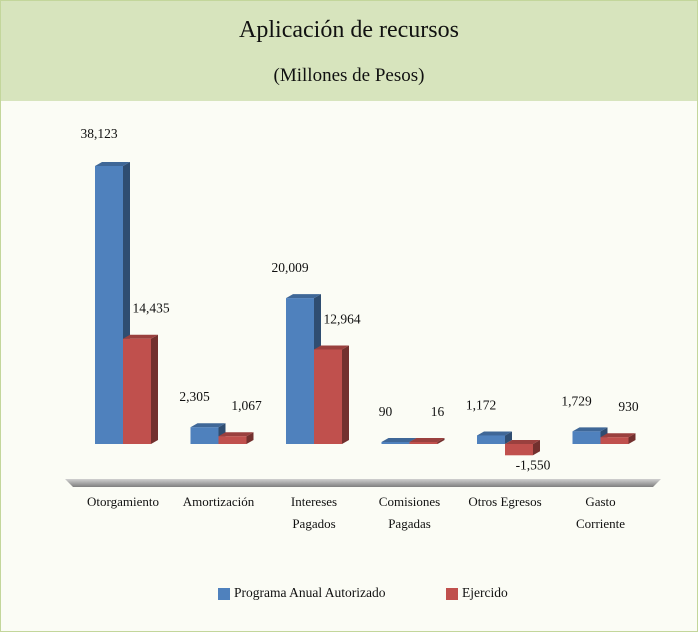 The width and height of the screenshot is (698, 632). What do you see at coordinates (628, 406) in the screenshot?
I see `data-label: 930` at bounding box center [628, 406].